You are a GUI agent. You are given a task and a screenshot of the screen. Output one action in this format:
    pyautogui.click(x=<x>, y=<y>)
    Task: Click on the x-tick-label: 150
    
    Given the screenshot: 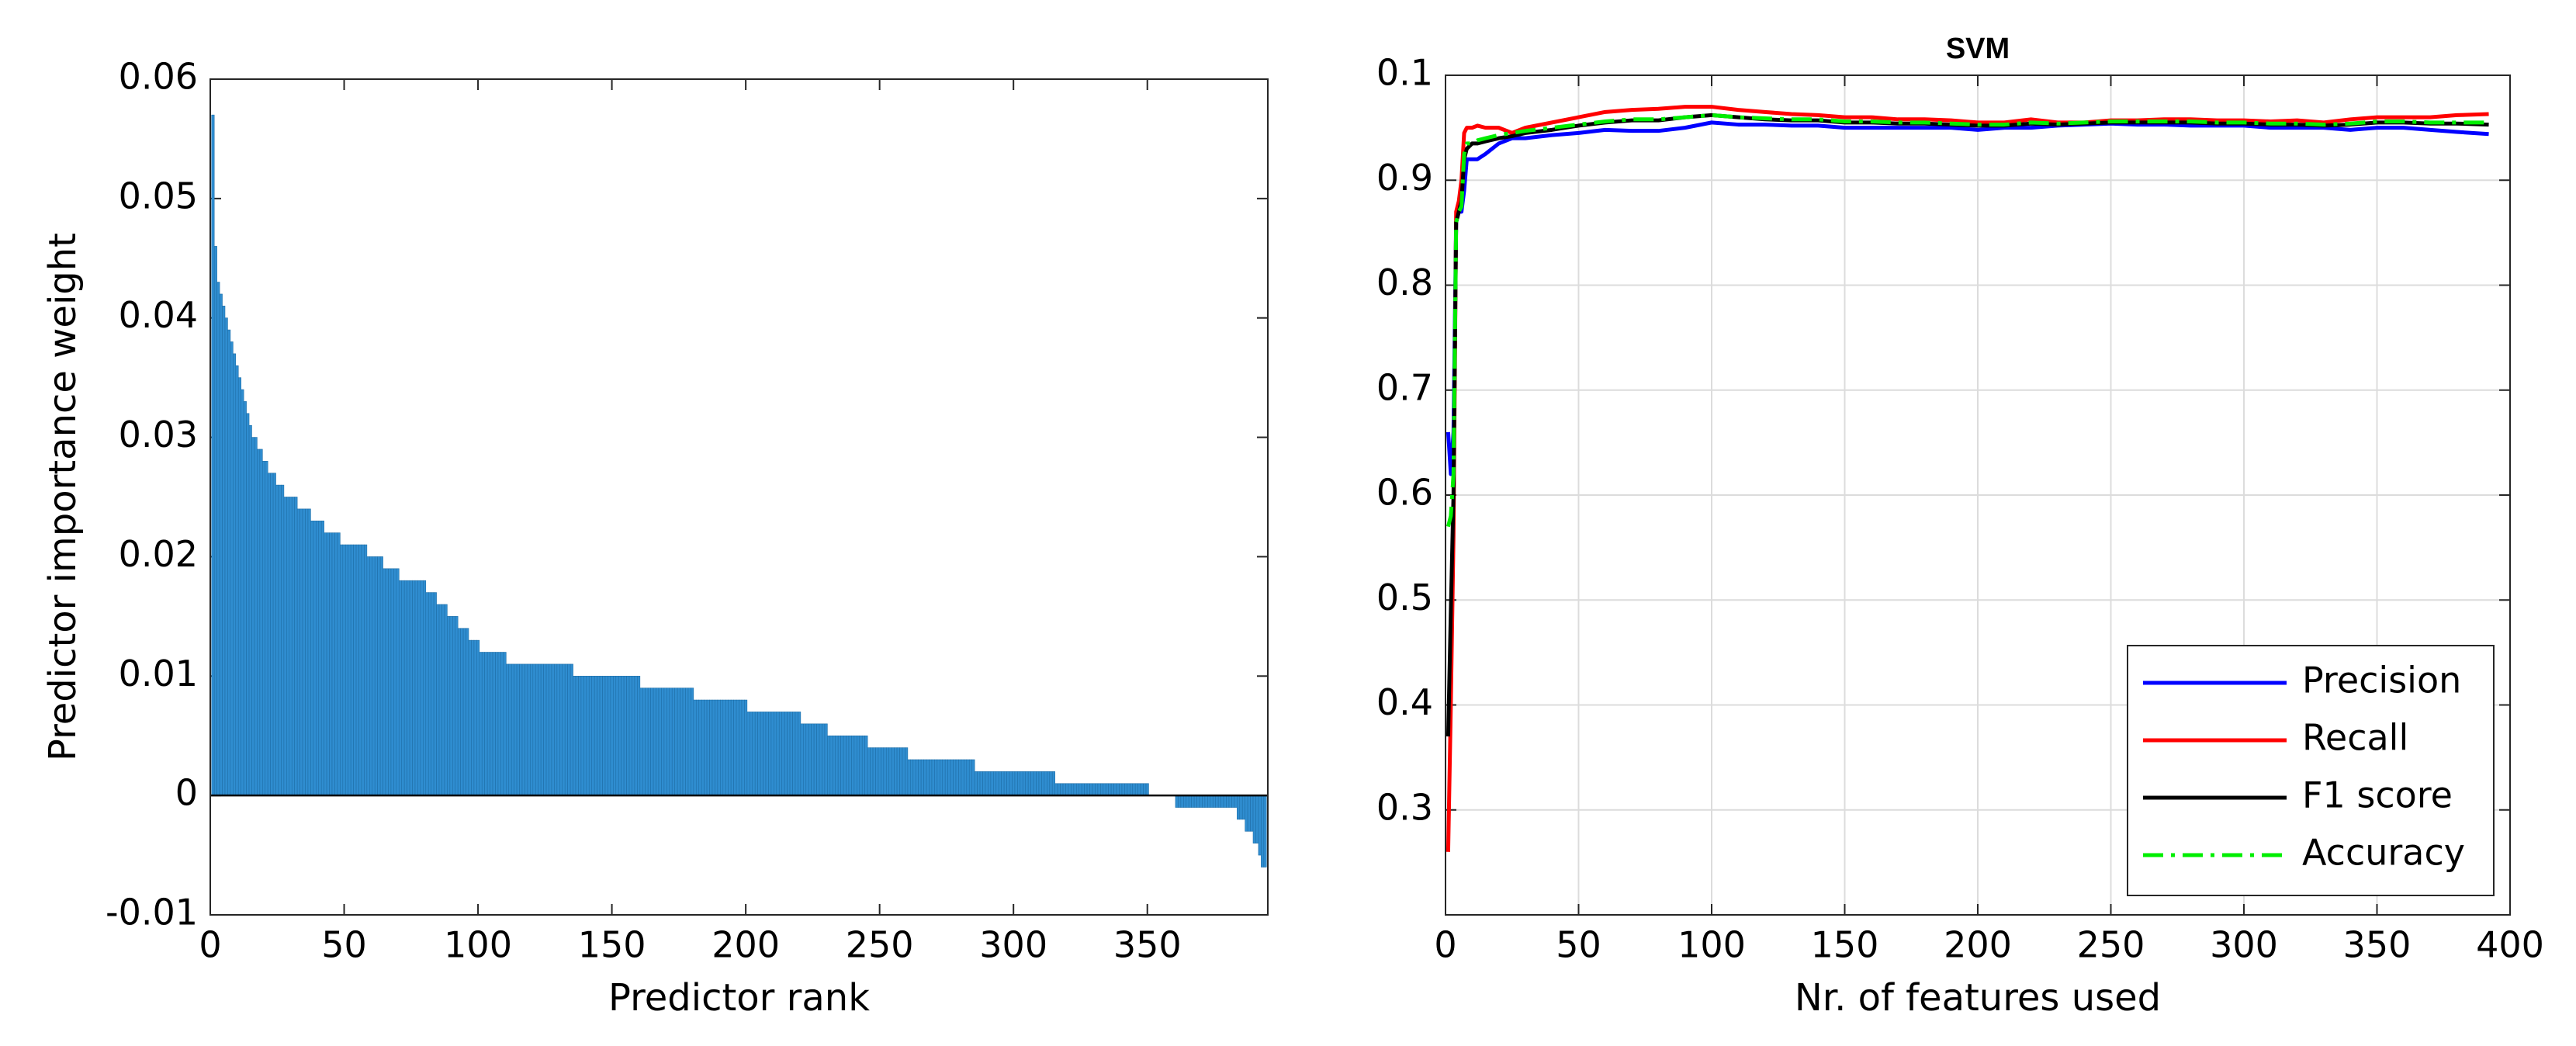 What is the action you would take?
    pyautogui.click(x=612, y=945)
    